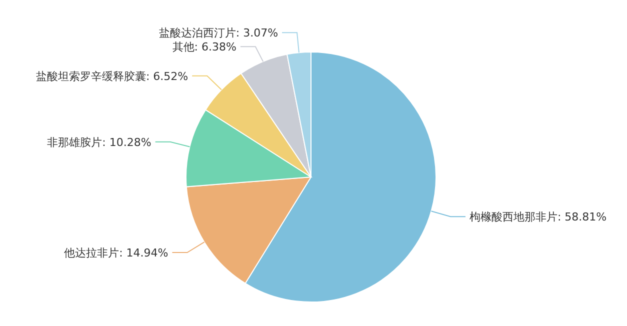 The image size is (627, 326). What do you see at coordinates (116, 253) in the screenshot?
I see `slice-label: 他达拉非片: 14.94%` at bounding box center [116, 253].